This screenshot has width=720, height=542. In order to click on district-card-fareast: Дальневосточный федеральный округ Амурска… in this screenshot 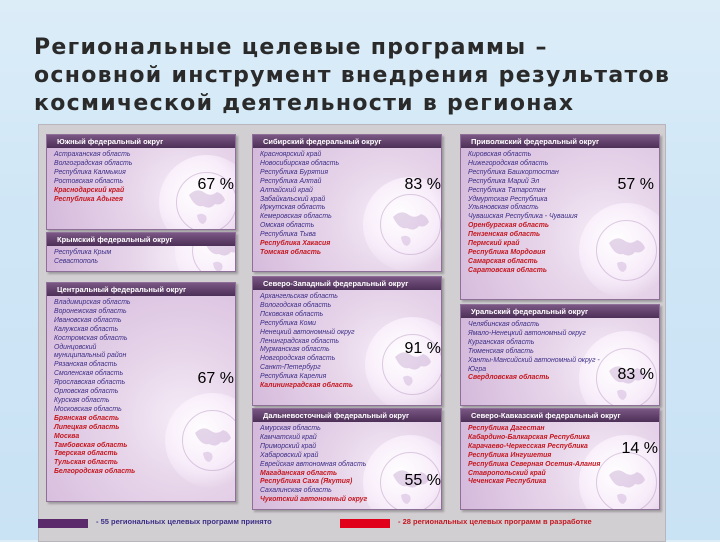, I will do `click(347, 459)`.